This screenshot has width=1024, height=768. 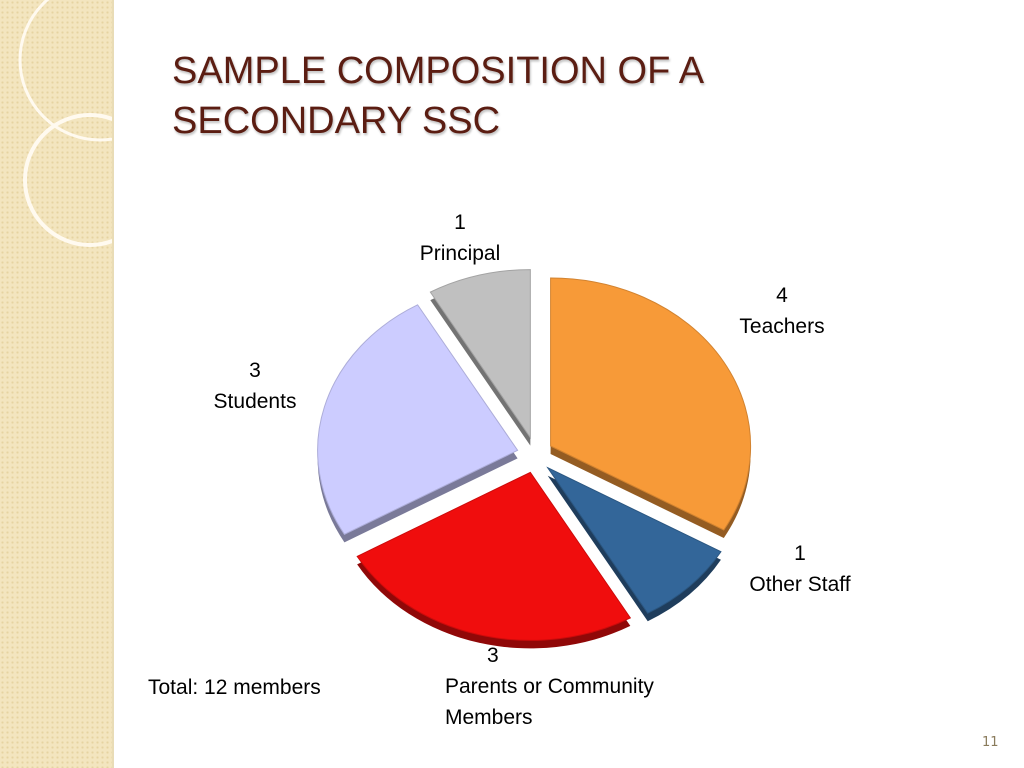 What do you see at coordinates (57, 384) in the screenshot?
I see `decor-strip` at bounding box center [57, 384].